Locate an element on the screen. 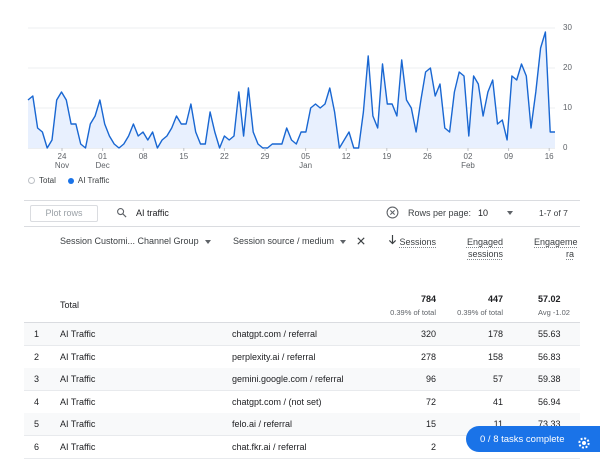  column-header-channel-group: Session Customi... Channel Group is located at coordinates (135, 241).